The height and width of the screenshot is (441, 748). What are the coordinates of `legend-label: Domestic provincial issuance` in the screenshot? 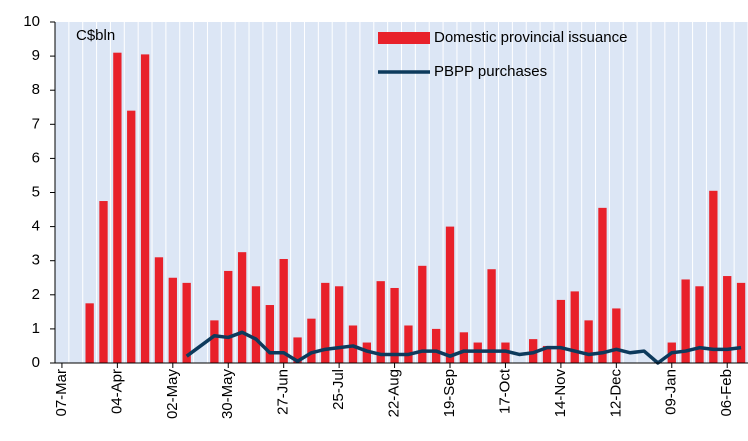 It's located at (530, 37).